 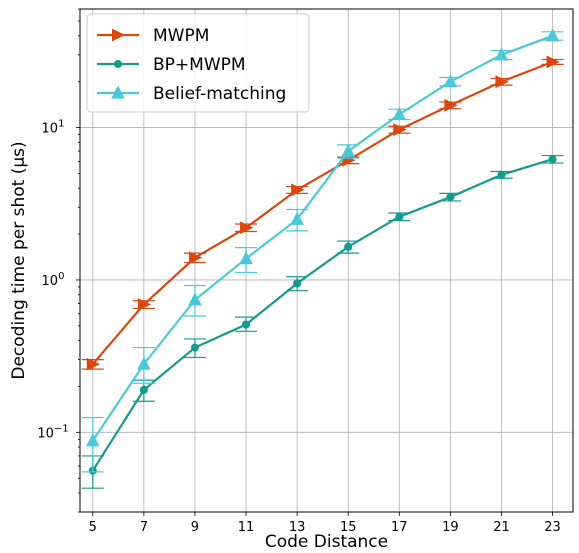 What do you see at coordinates (219, 94) in the screenshot?
I see `legend-label: Belief-matching` at bounding box center [219, 94].